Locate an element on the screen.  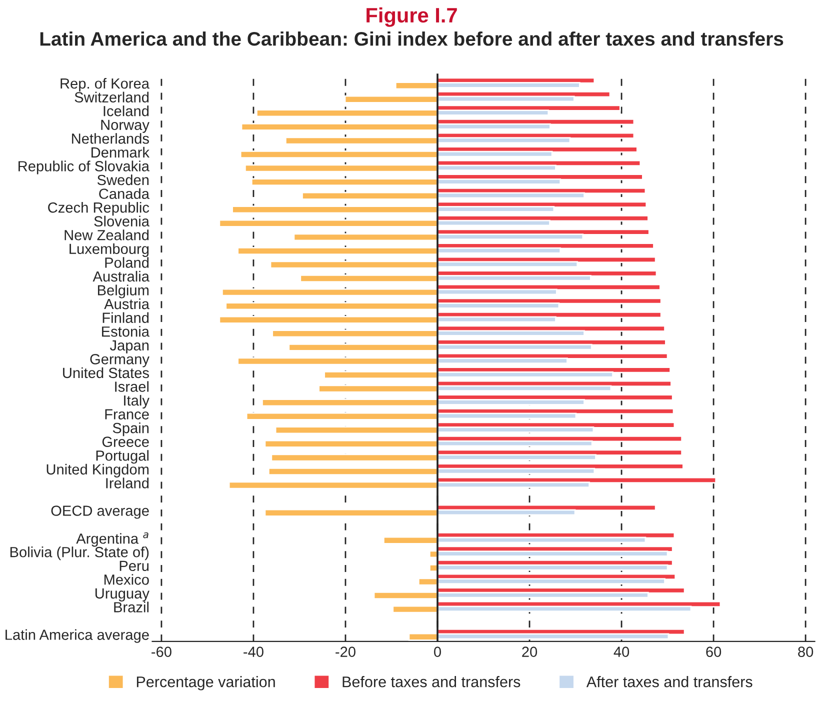
legend-label: Before taxes and transfers is located at coordinates (431, 682).